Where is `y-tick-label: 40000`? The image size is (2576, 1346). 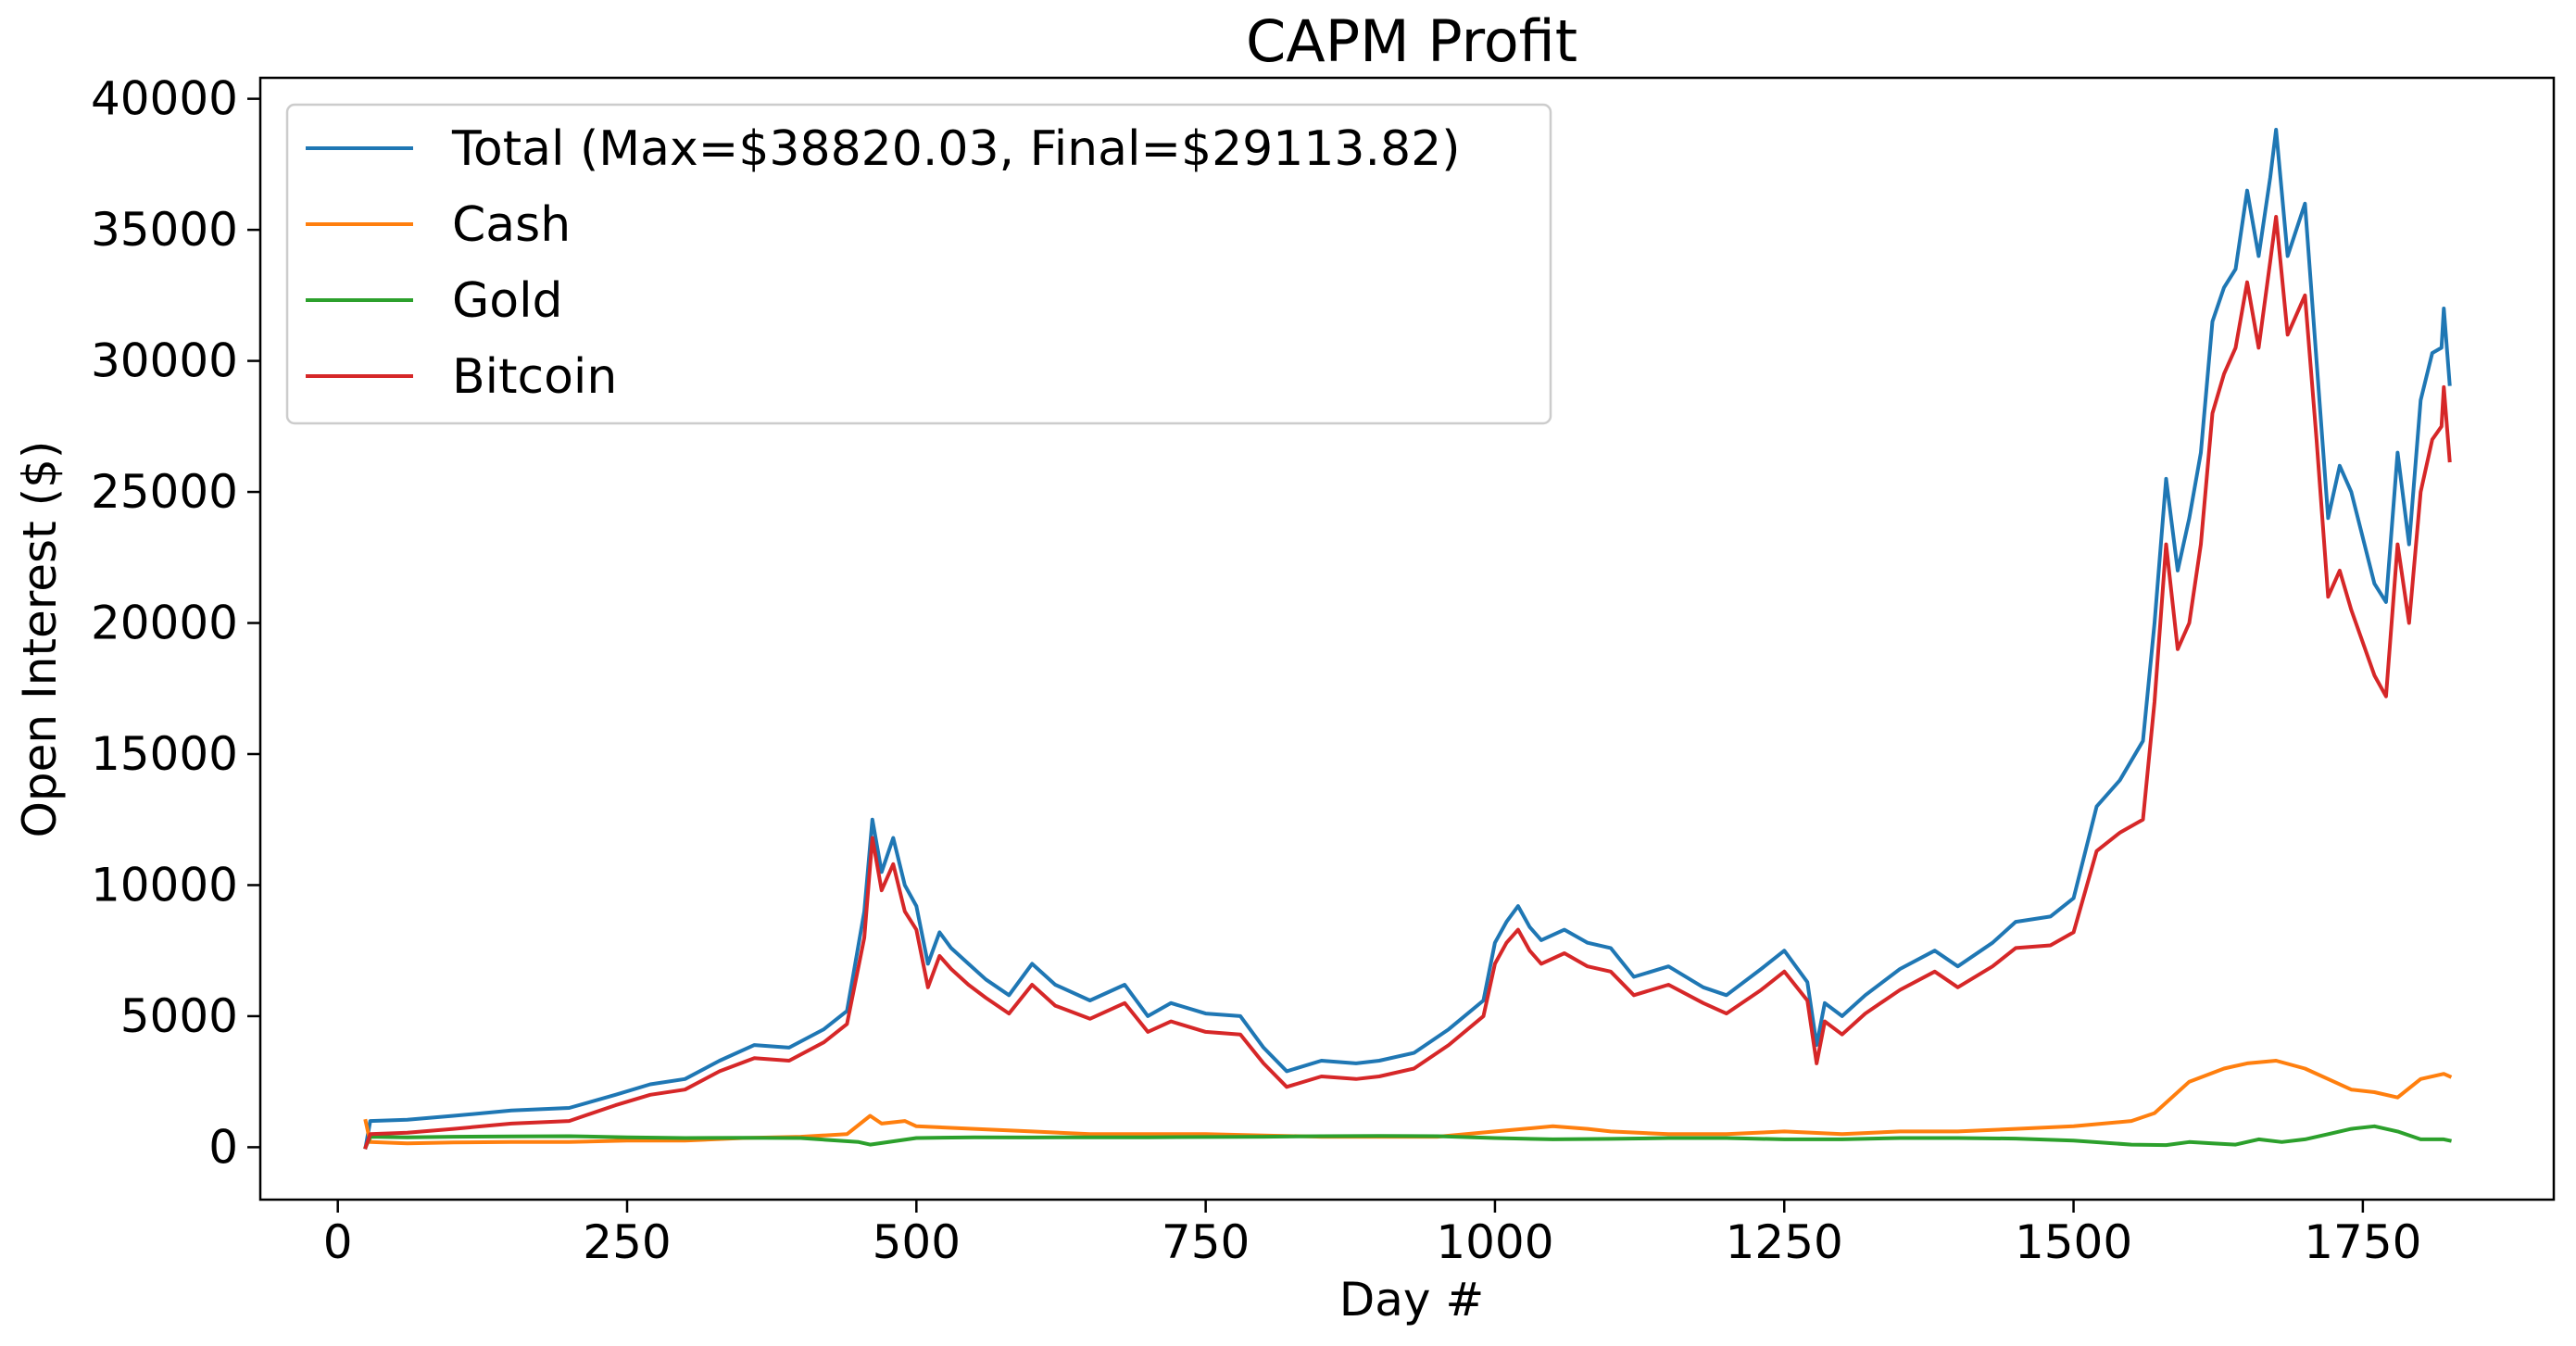 y-tick-label: 40000 is located at coordinates (164, 99).